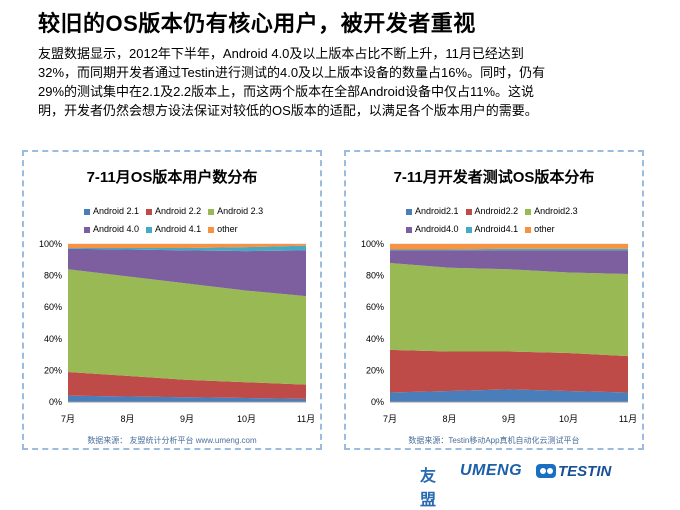  I want to click on legend-label: Android4.1, so click(496, 229).